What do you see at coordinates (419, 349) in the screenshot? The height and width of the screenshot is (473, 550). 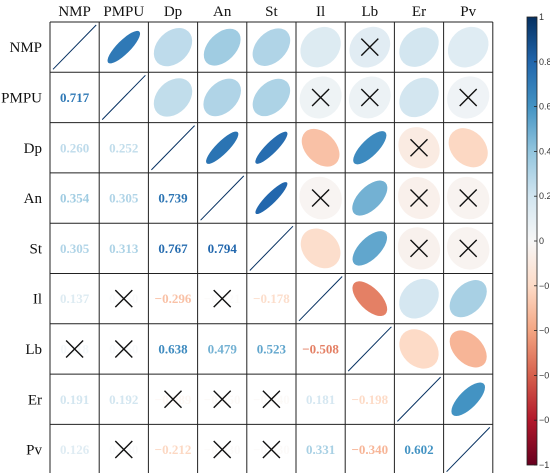 I see `ellipse-lb-er` at bounding box center [419, 349].